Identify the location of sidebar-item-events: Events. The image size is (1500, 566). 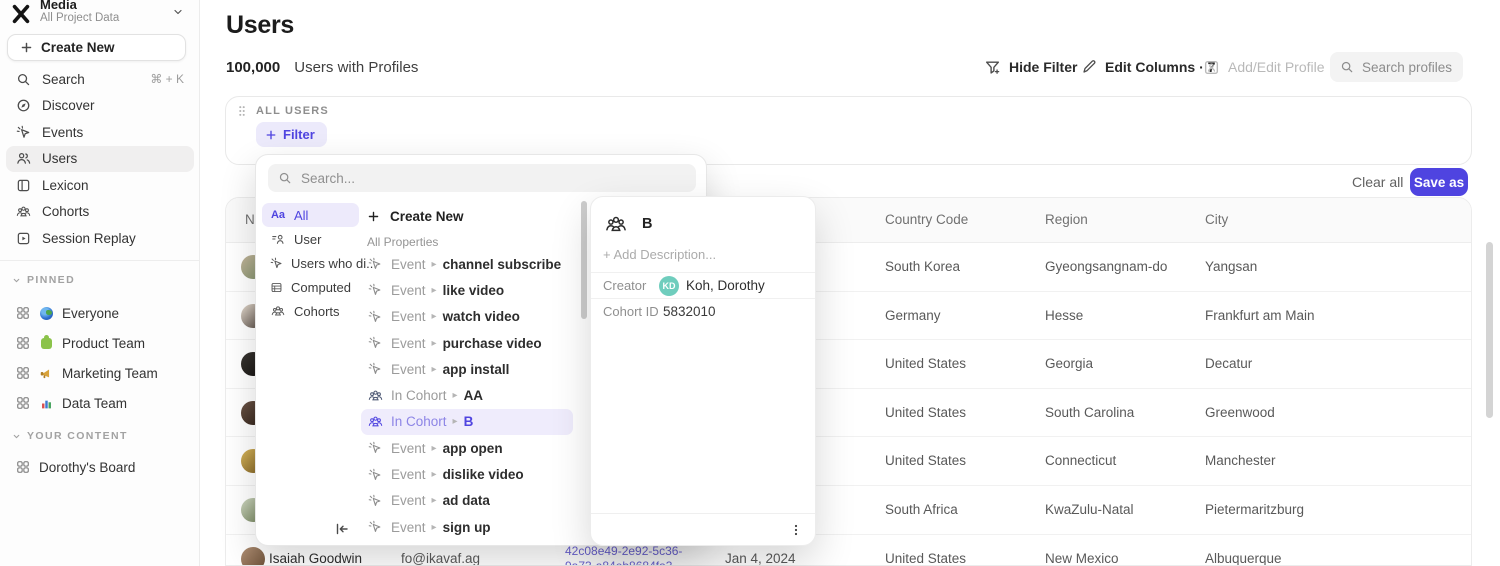
(100, 132).